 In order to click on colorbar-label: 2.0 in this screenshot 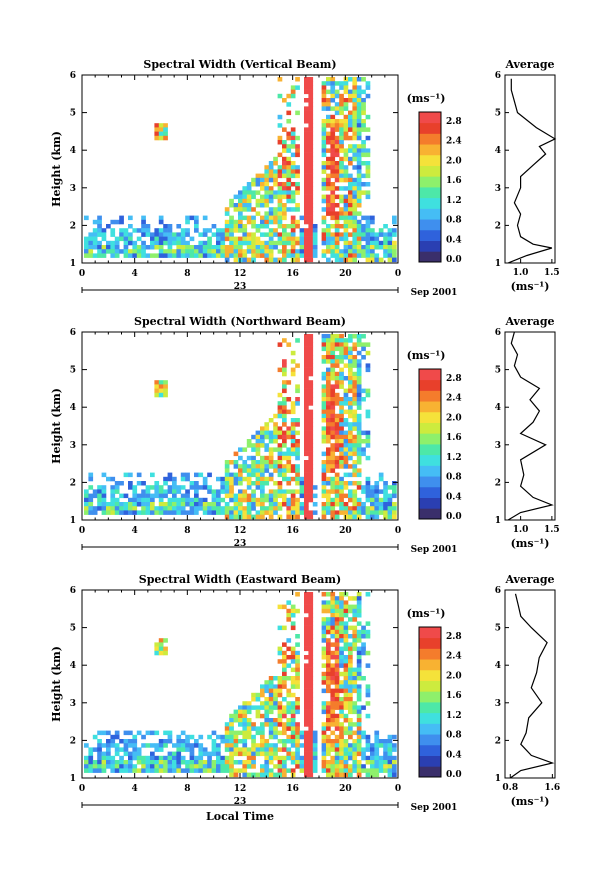, I will do `click(454, 676)`.